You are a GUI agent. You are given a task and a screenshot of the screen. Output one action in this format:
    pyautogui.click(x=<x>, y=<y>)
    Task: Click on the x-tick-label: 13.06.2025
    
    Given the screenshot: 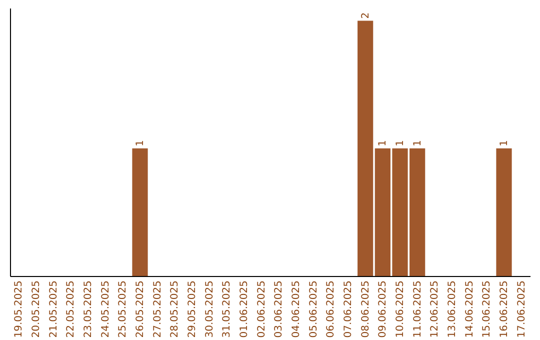 What is the action you would take?
    pyautogui.click(x=452, y=309)
    